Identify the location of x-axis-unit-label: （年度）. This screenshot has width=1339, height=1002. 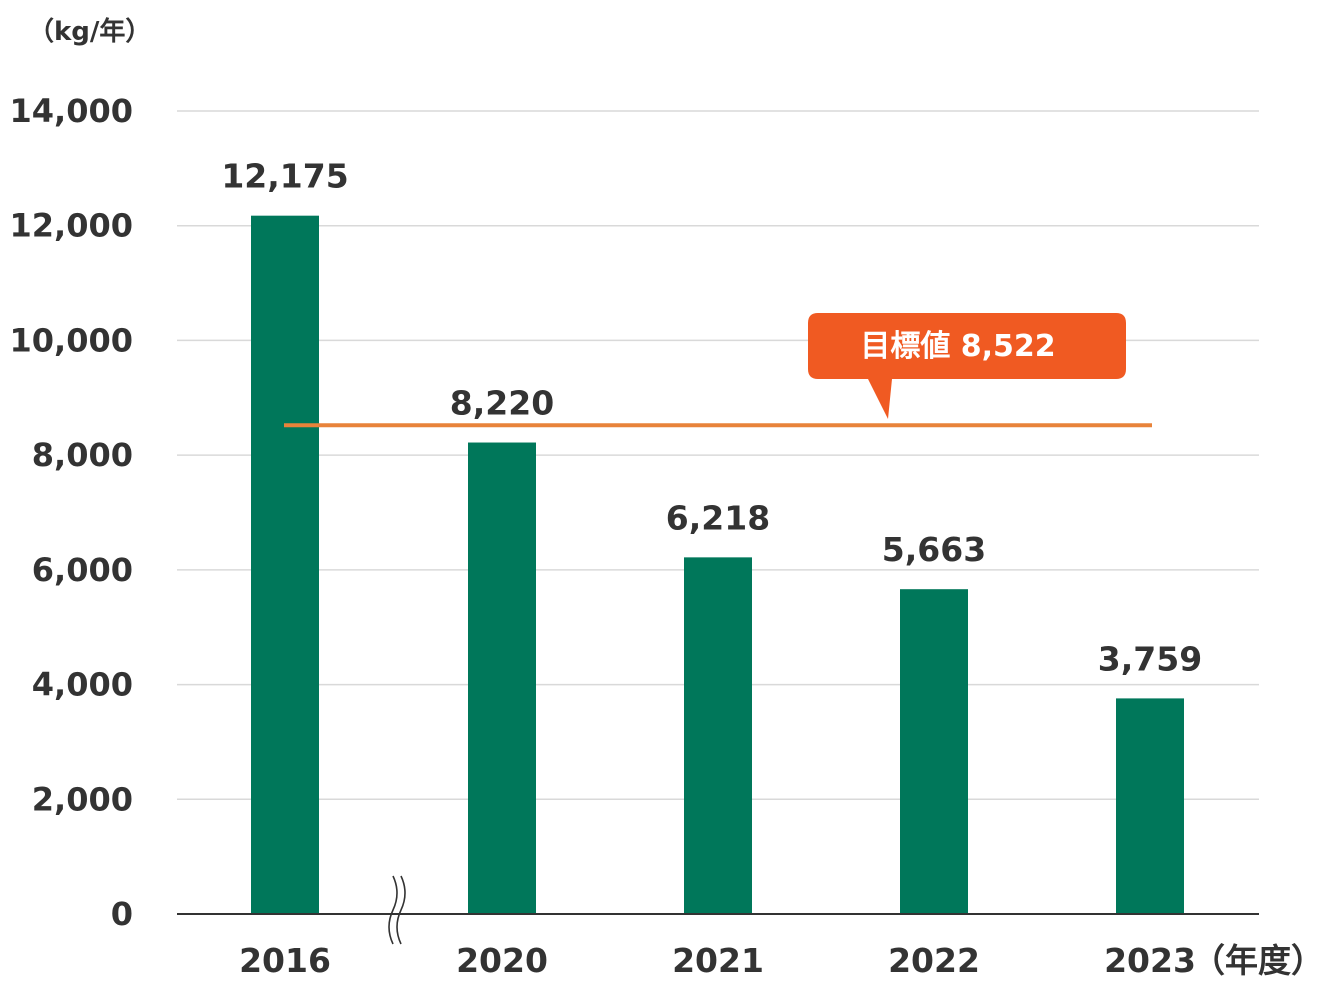
(1258, 960).